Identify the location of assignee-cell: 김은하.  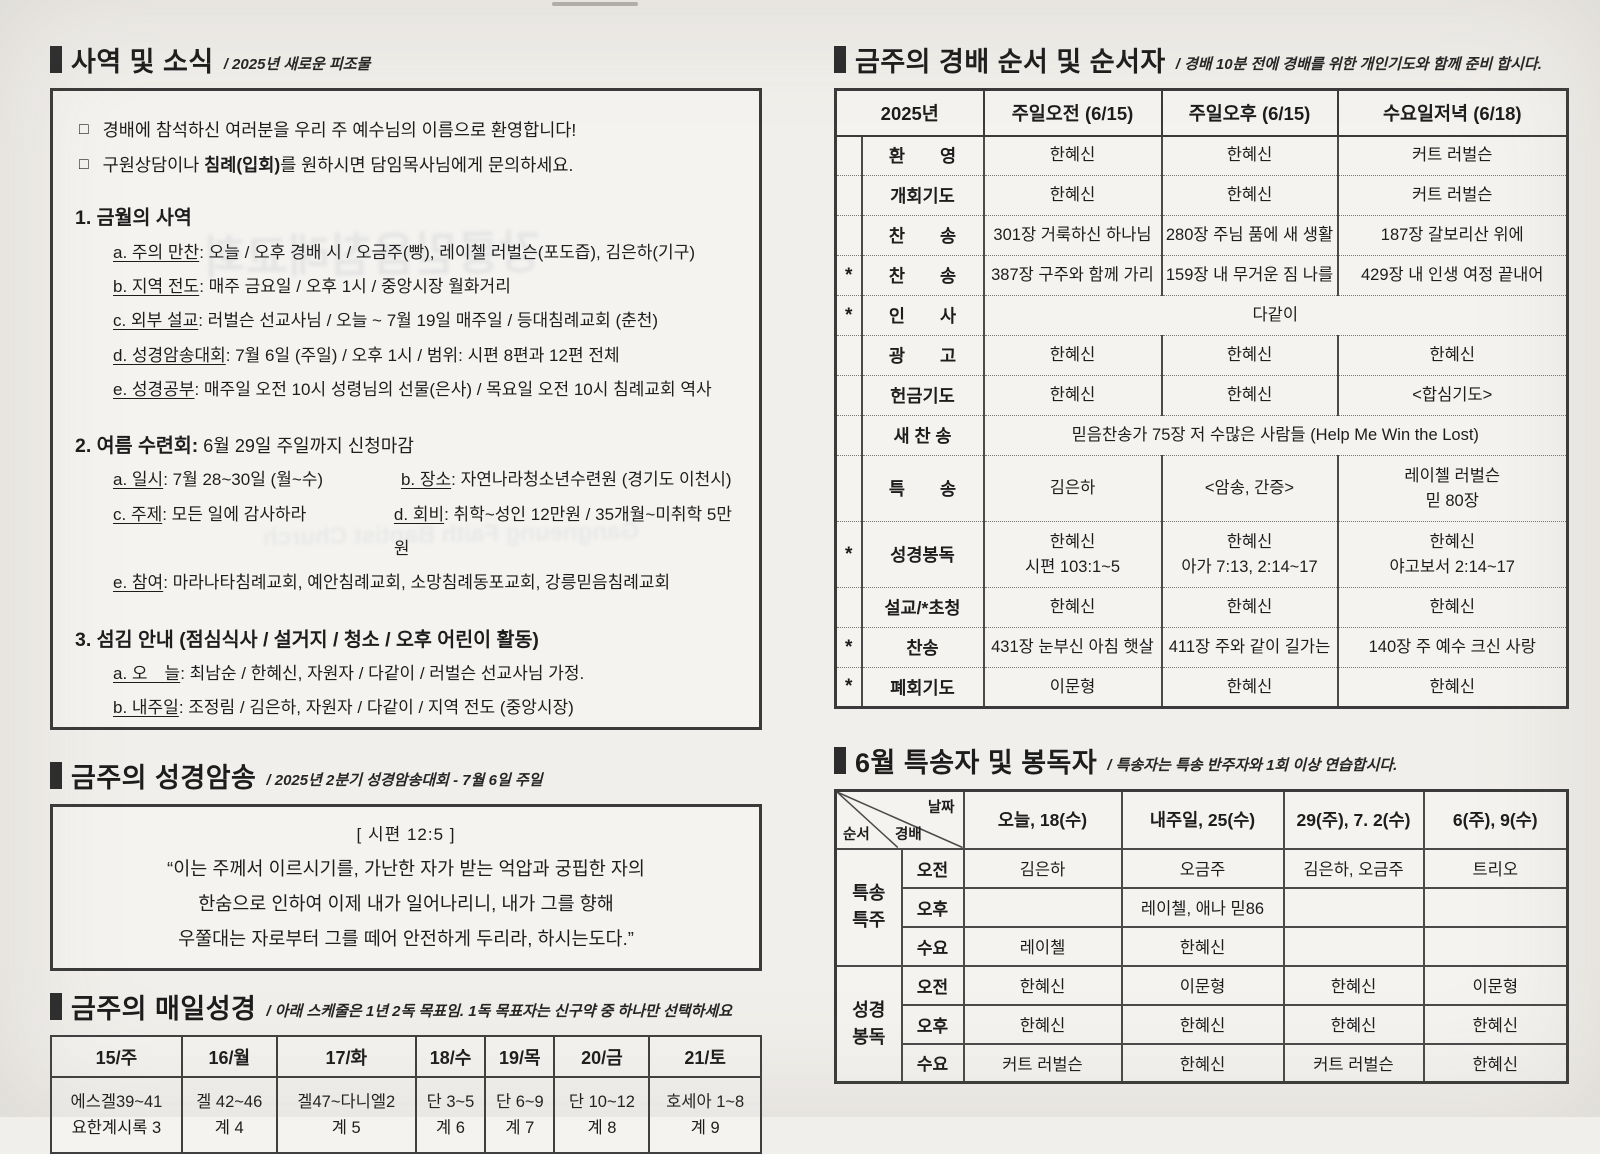
(1072, 488).